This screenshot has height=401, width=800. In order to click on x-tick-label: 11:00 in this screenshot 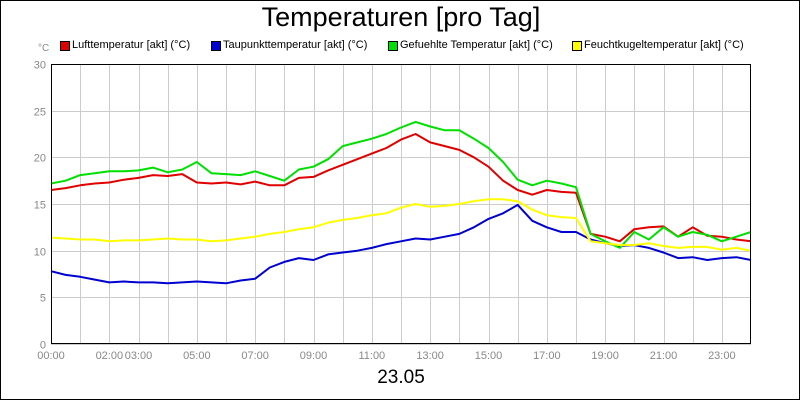, I will do `click(371, 356)`.